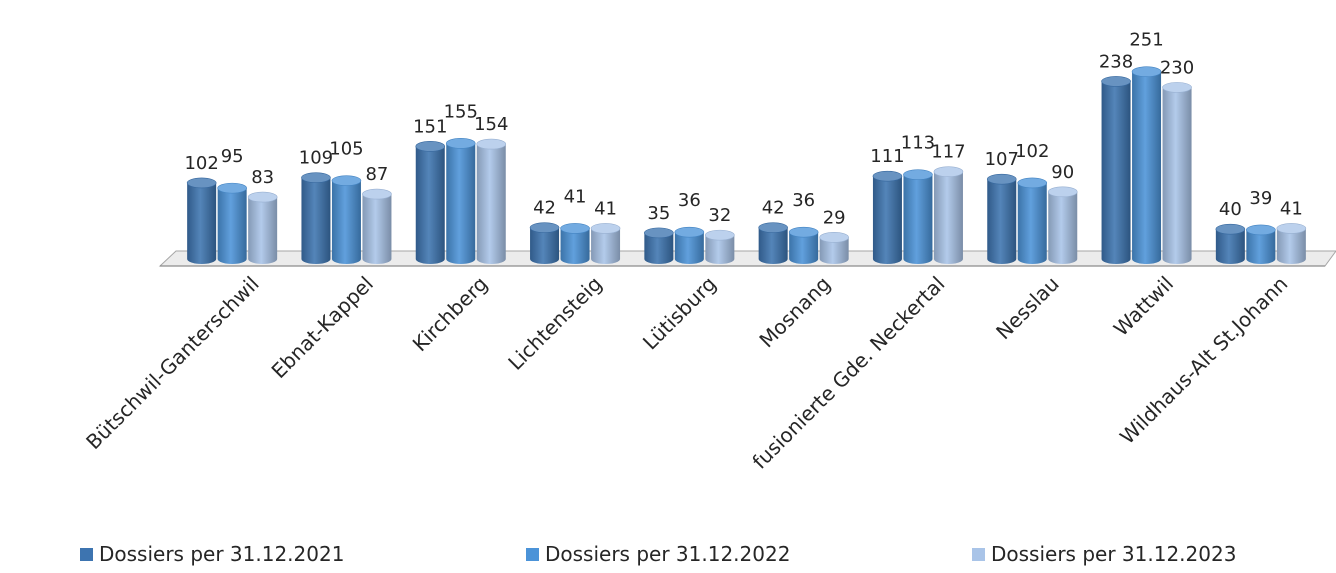 Image resolution: width=1336 pixels, height=573 pixels. What do you see at coordinates (803, 200) in the screenshot?
I see `data-label-5-1: 36` at bounding box center [803, 200].